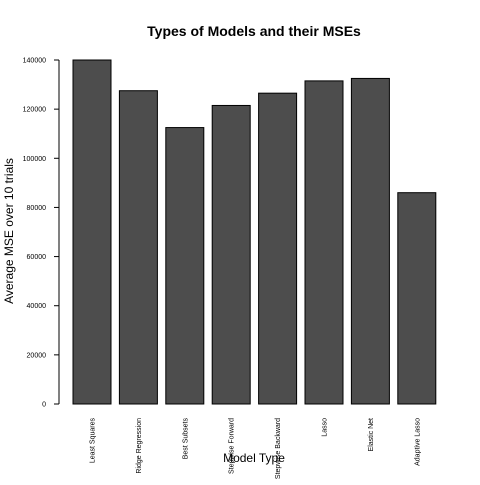  Describe the element at coordinates (325, 427) in the screenshot. I see `x-tick-label: Lasso` at that location.